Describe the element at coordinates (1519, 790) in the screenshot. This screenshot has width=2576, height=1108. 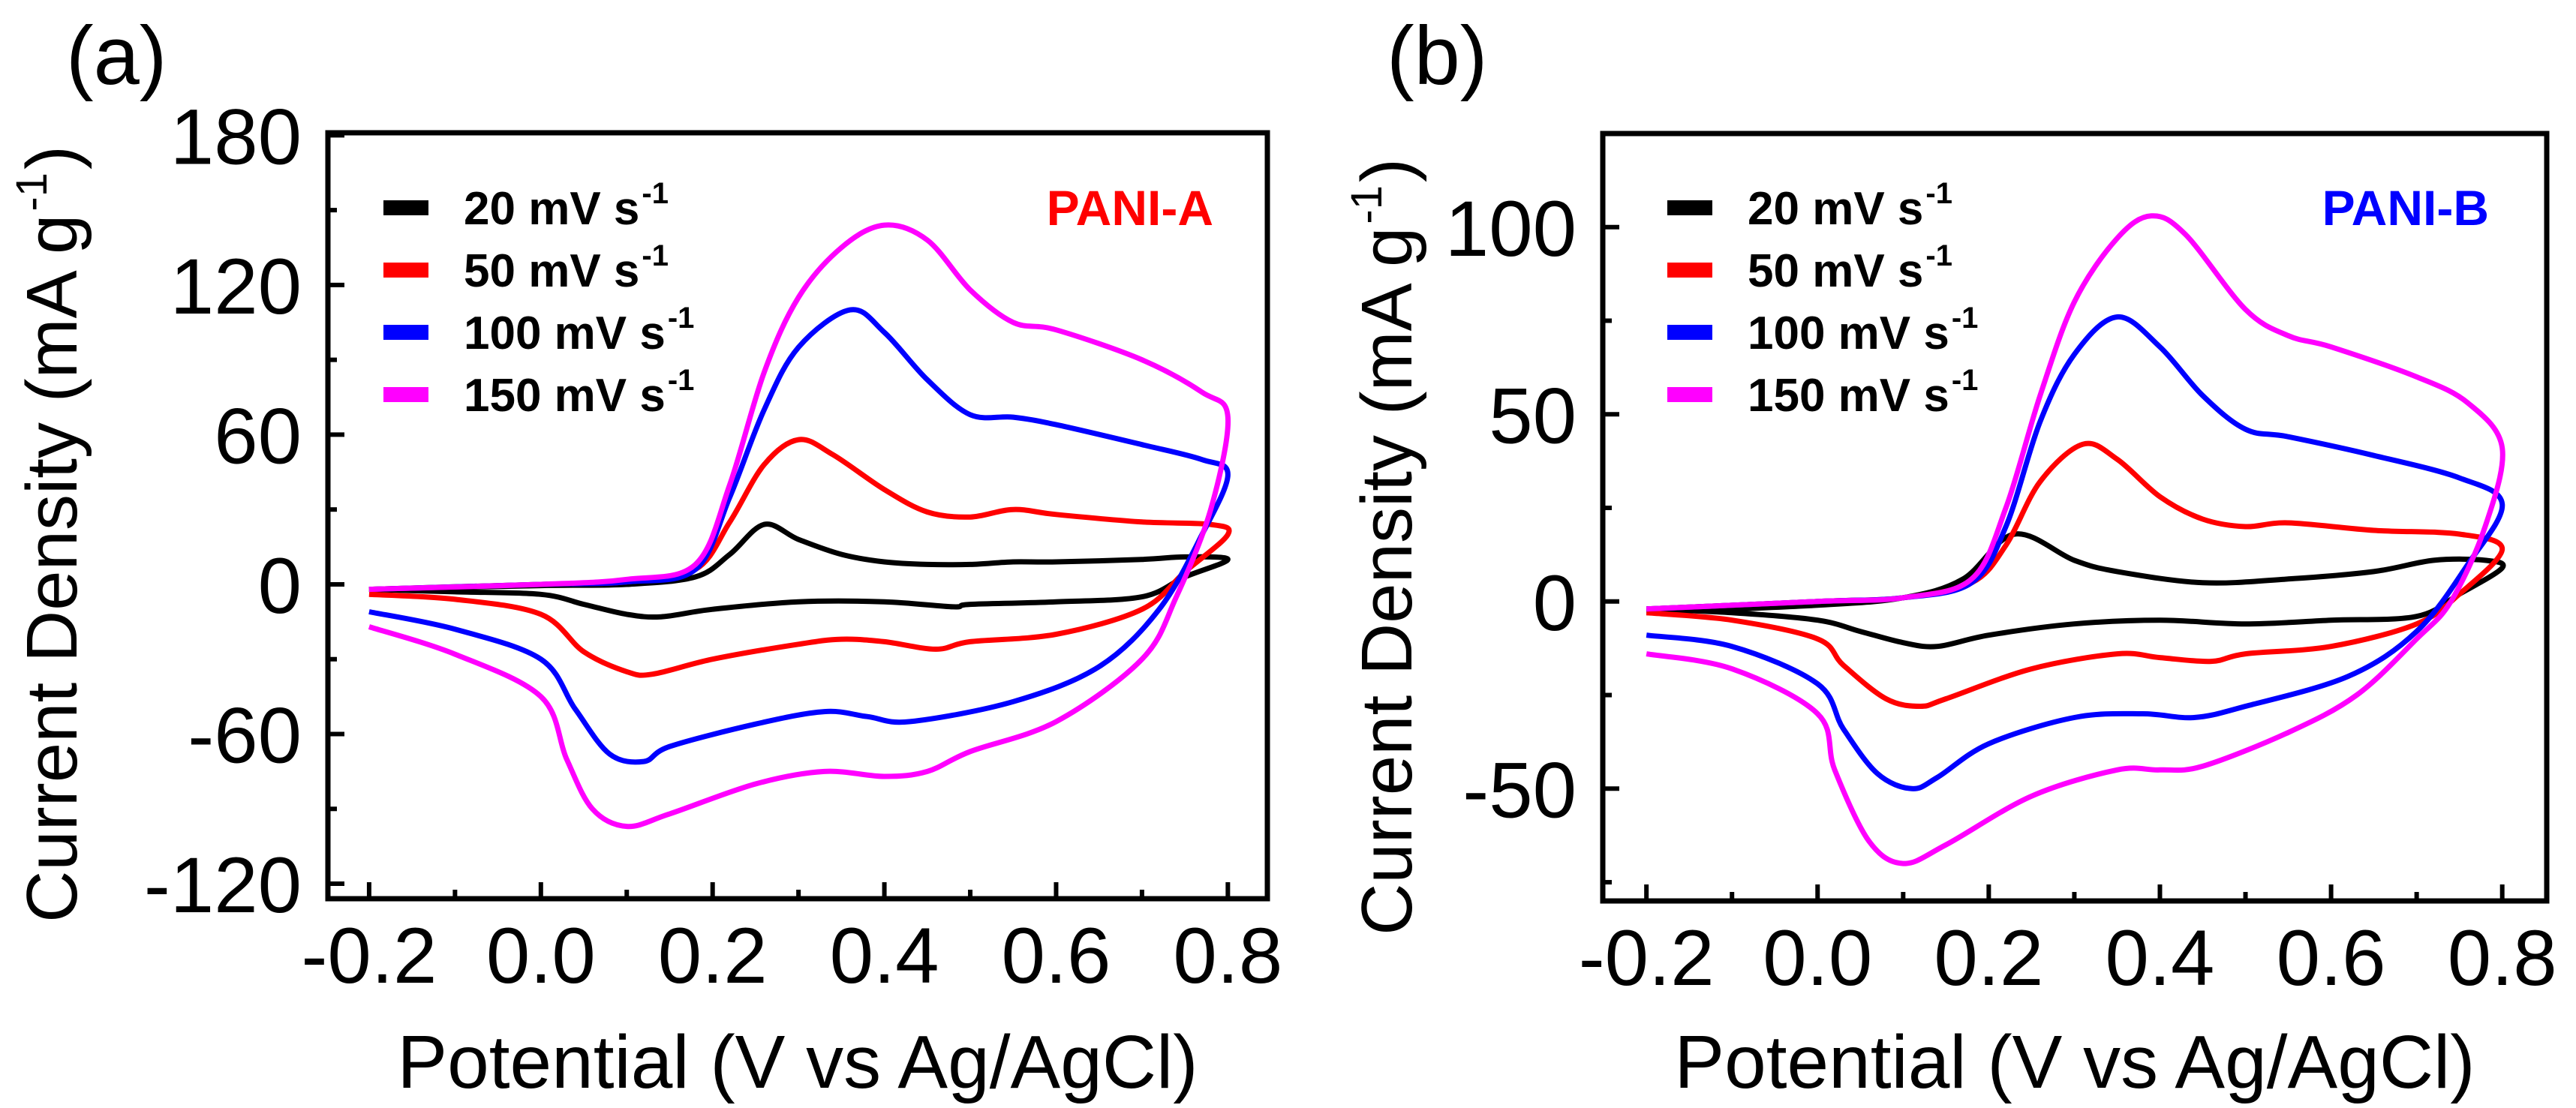
I see `y-tick-label: -50` at that location.